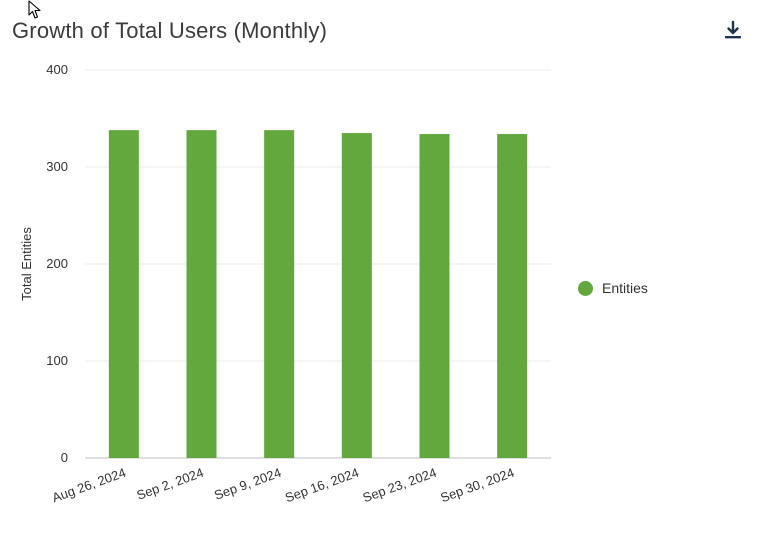 Image resolution: width=764 pixels, height=538 pixels. What do you see at coordinates (57, 263) in the screenshot?
I see `y-tick-label: 200` at bounding box center [57, 263].